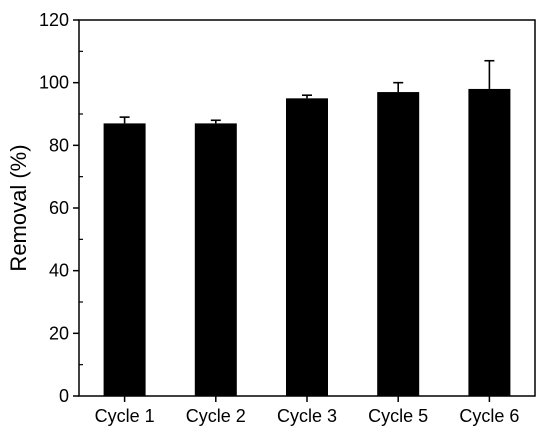  What do you see at coordinates (64, 396) in the screenshot?
I see `y-tick-label: 0` at bounding box center [64, 396].